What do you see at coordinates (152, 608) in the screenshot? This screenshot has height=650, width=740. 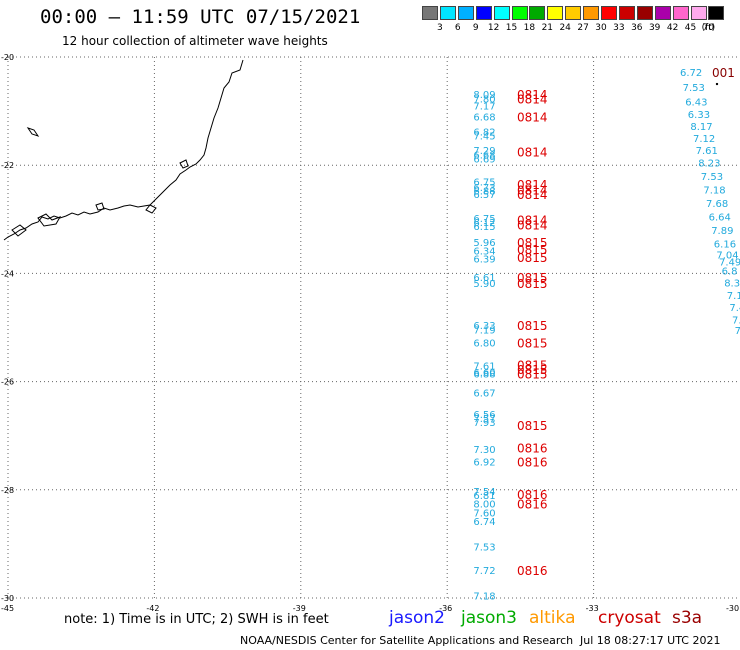 I see `lon-label: -42` at bounding box center [152, 608].